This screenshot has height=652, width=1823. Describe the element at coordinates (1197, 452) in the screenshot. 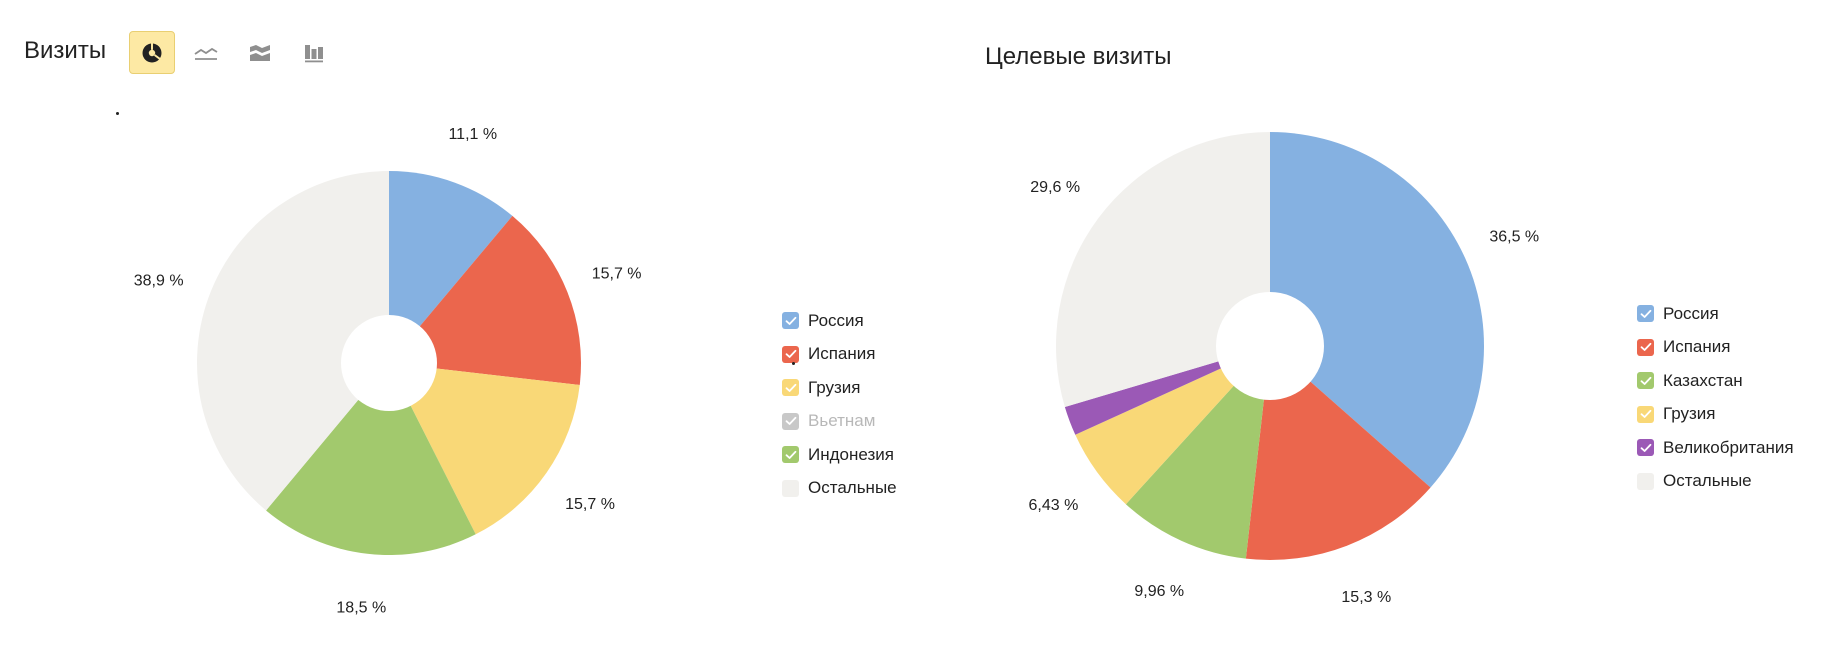

I see `pie-slice-казахстан` at that location.